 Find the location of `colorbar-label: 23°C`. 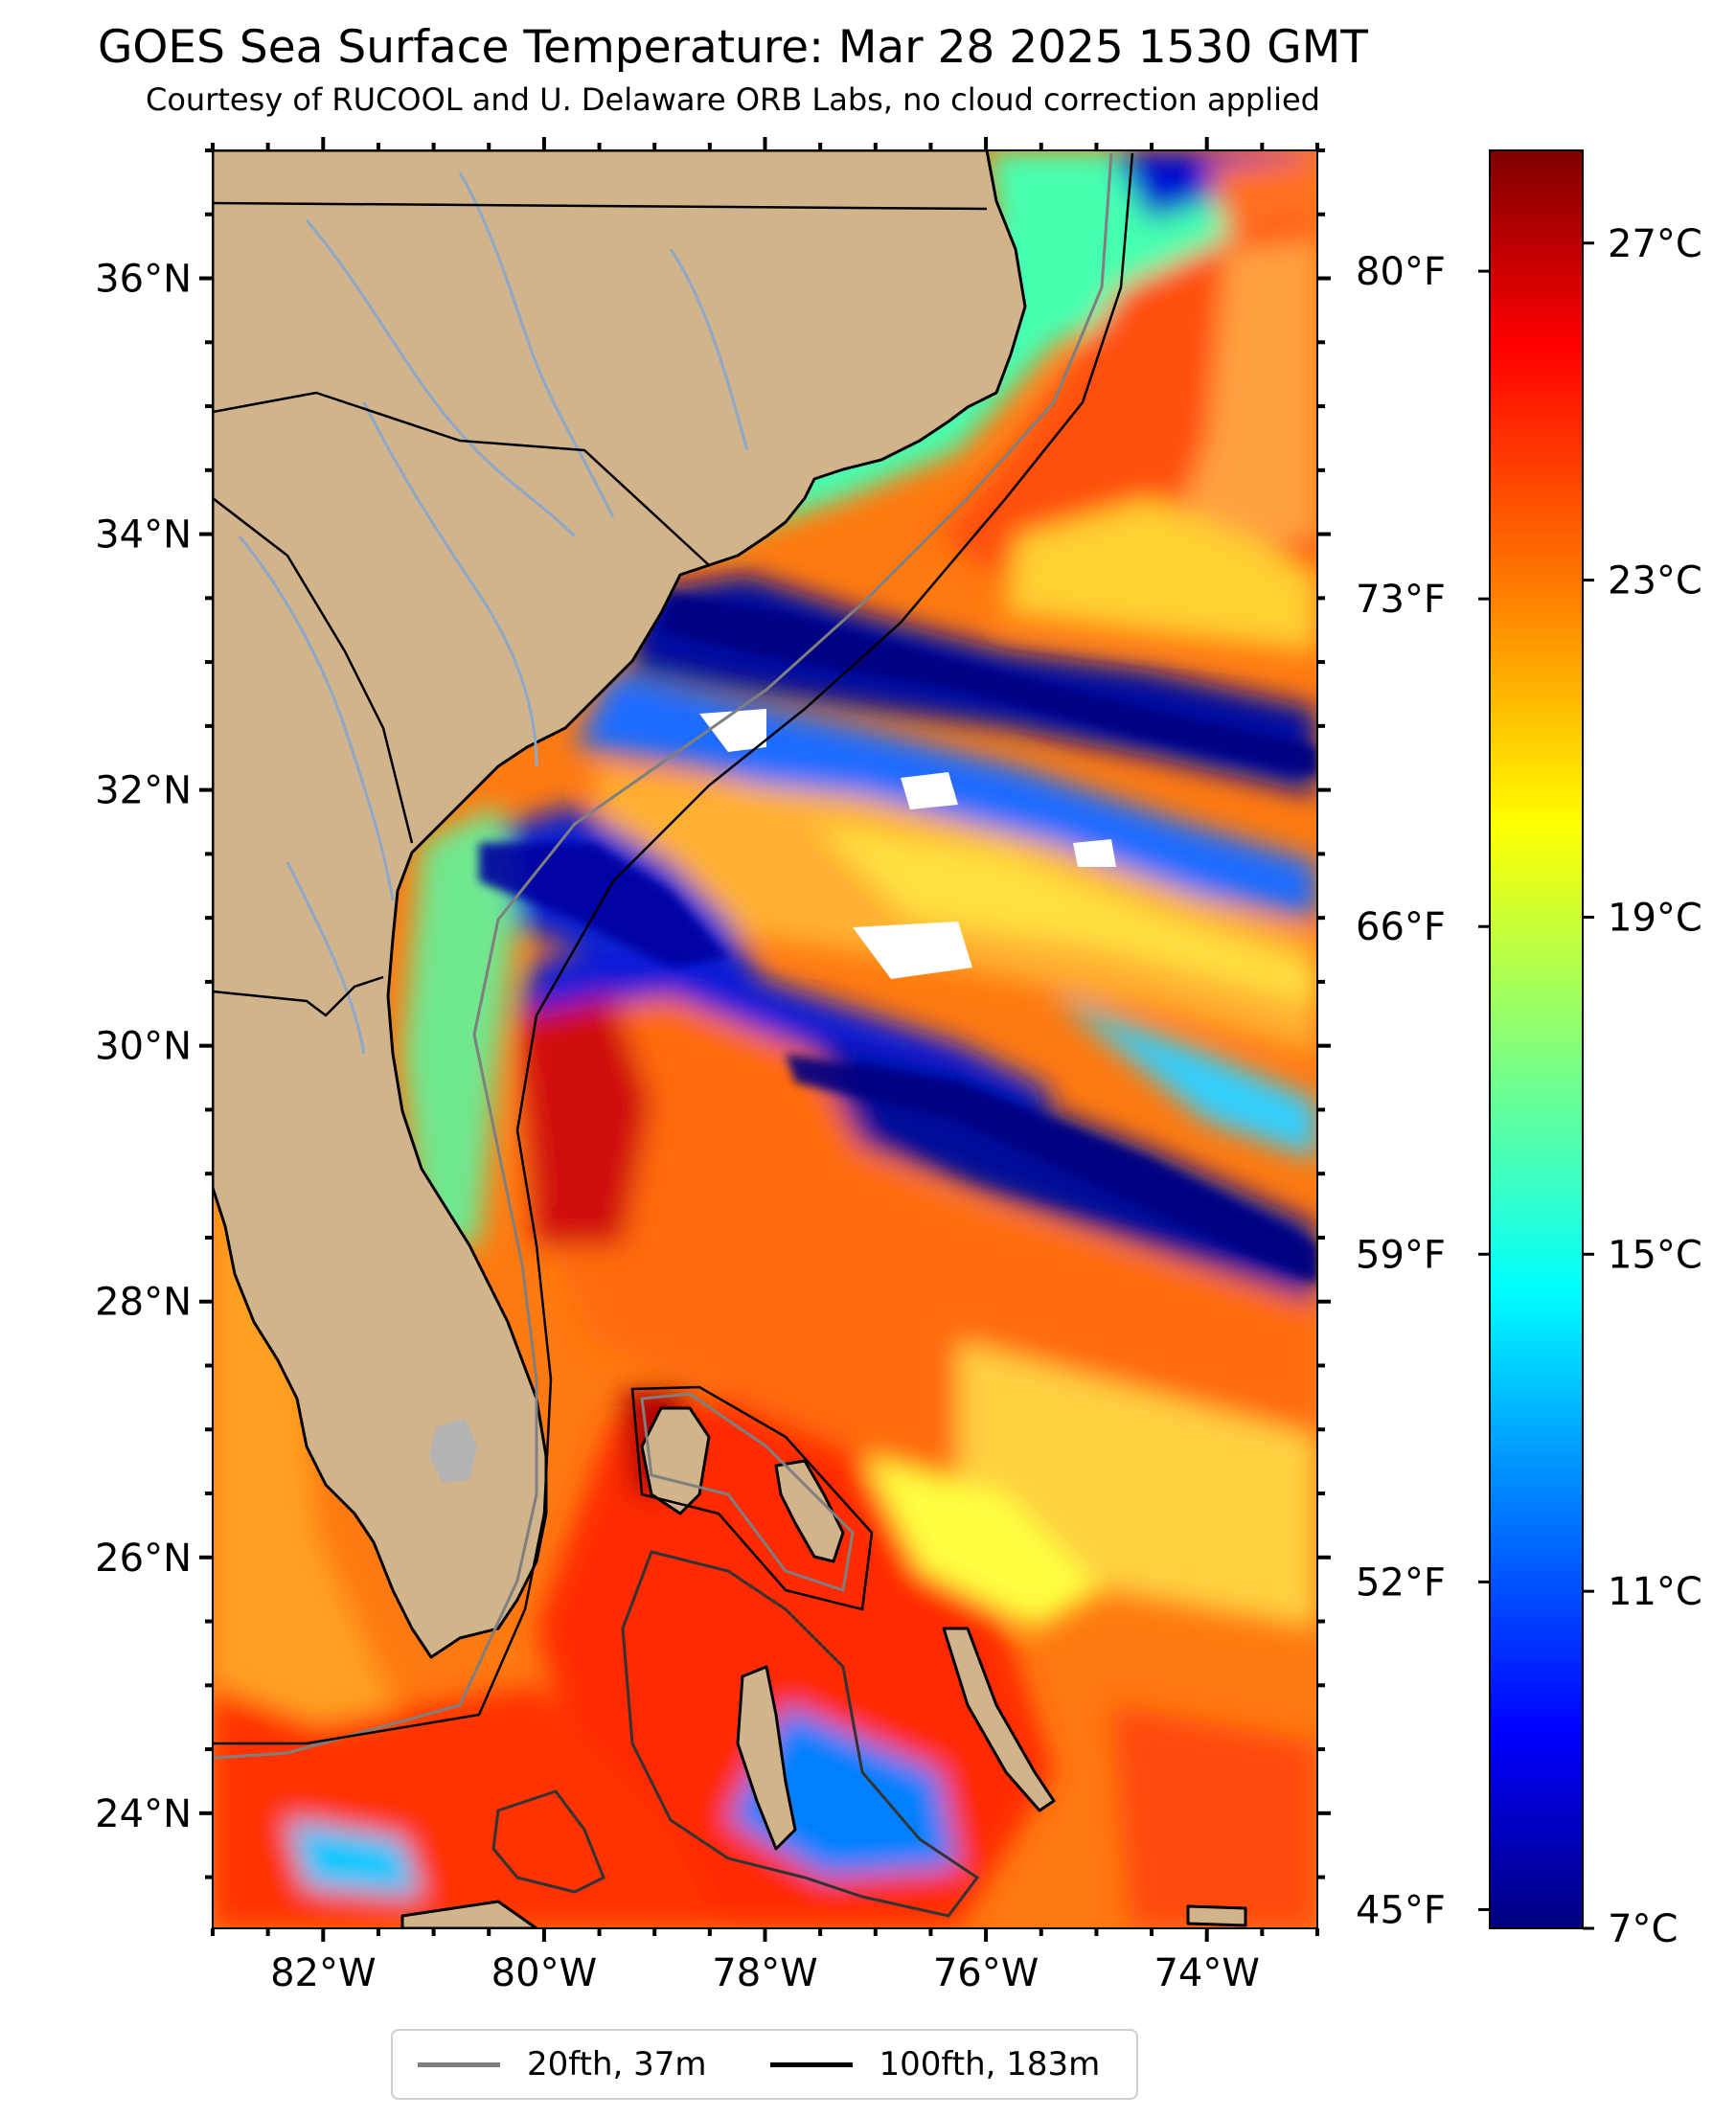

colorbar-label: 23°C is located at coordinates (1655, 581).